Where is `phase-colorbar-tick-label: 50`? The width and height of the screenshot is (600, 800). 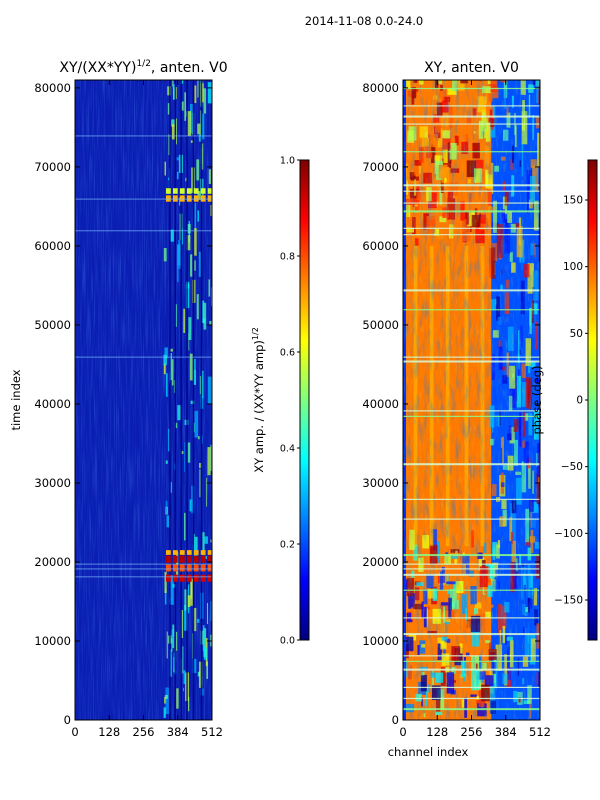
phase-colorbar-tick-label: 50 is located at coordinates (576, 334).